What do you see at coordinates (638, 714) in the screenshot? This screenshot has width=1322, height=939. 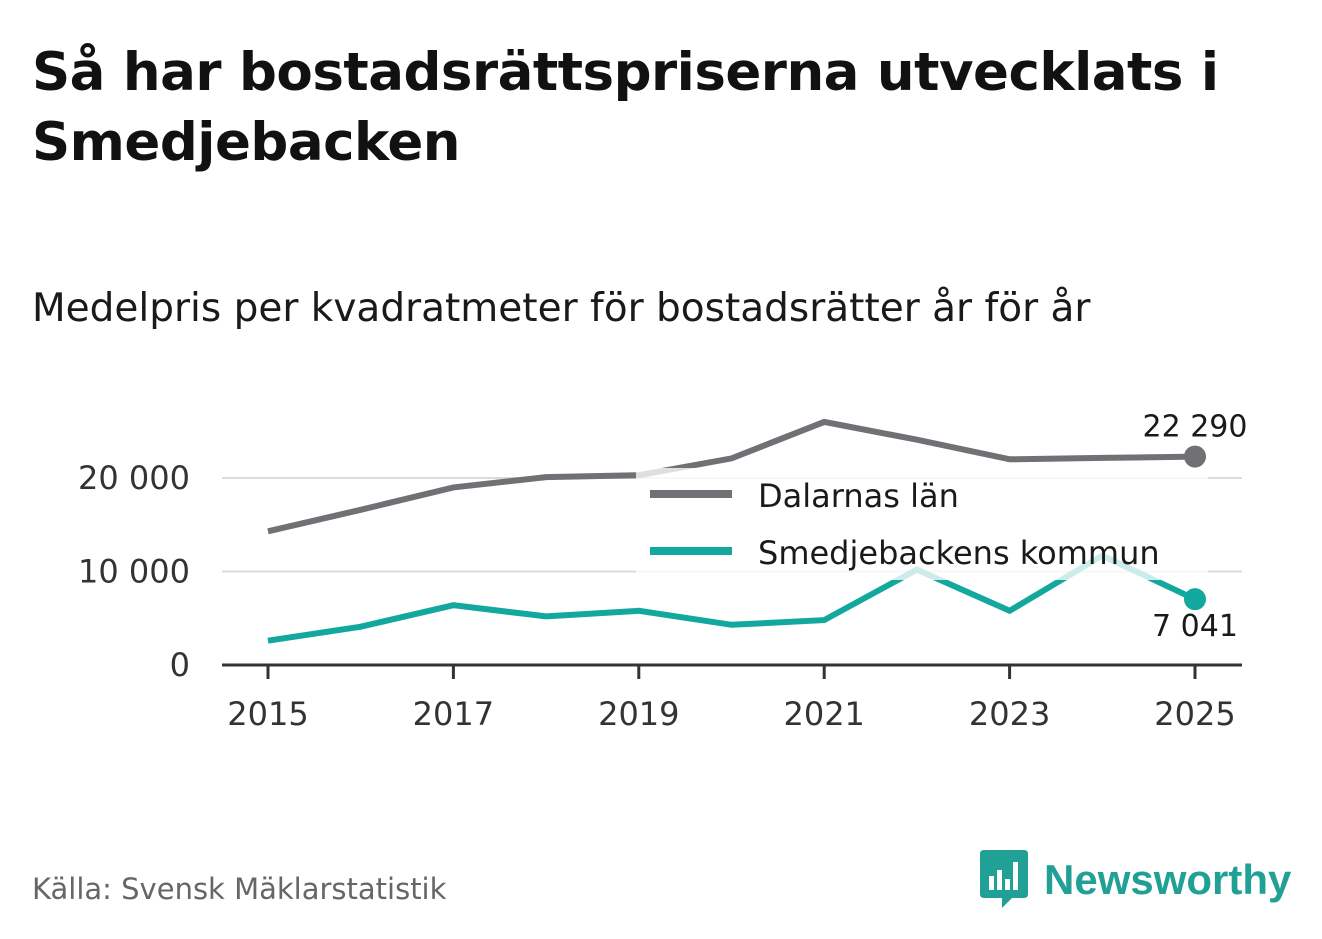 I see `x-tick-label: 2019` at bounding box center [638, 714].